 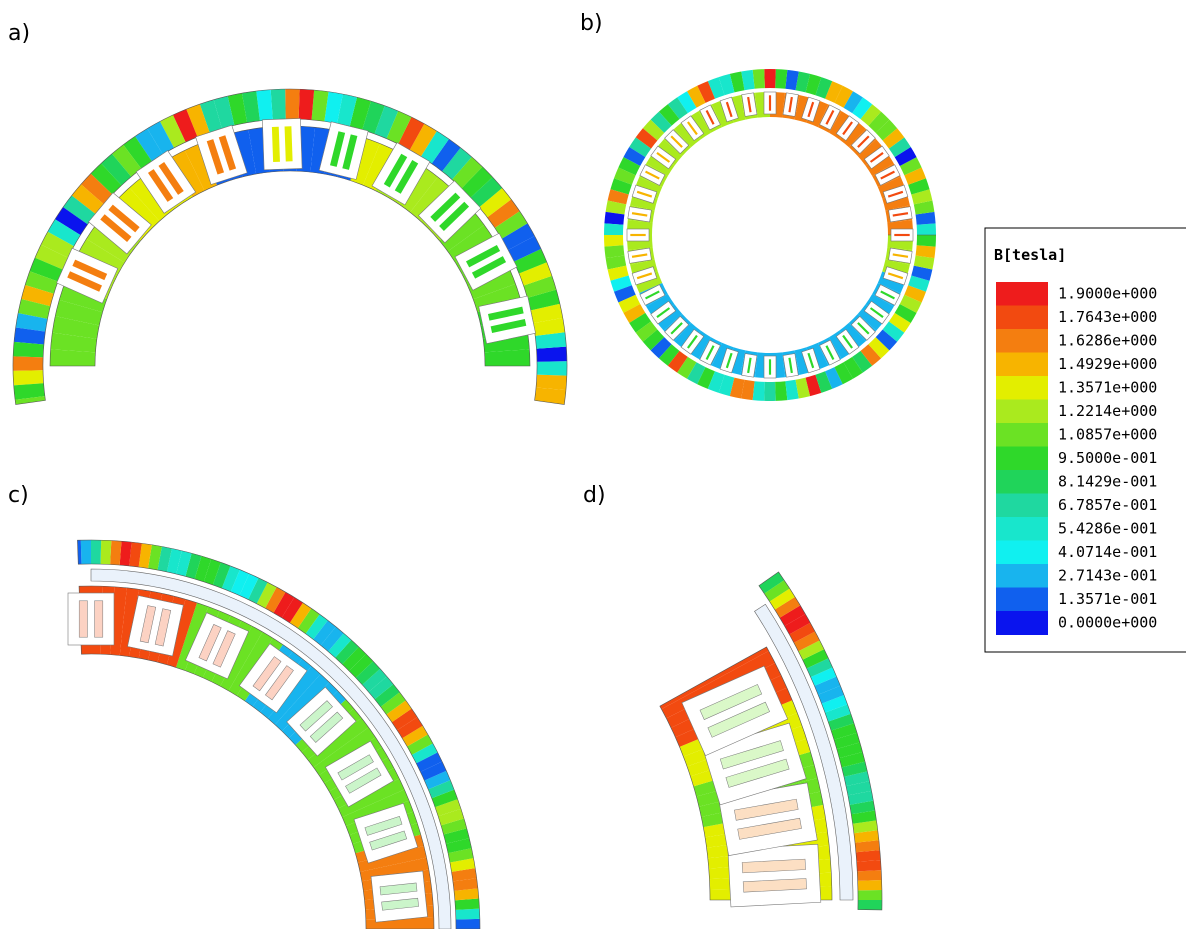 I want to click on legend-label: 5.4286e-001, so click(x=1107, y=529).